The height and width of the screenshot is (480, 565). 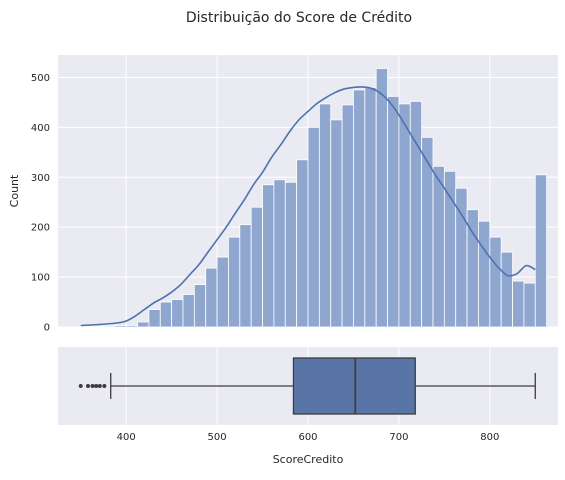 I want to click on y-tick-label: 0, so click(x=47, y=328).